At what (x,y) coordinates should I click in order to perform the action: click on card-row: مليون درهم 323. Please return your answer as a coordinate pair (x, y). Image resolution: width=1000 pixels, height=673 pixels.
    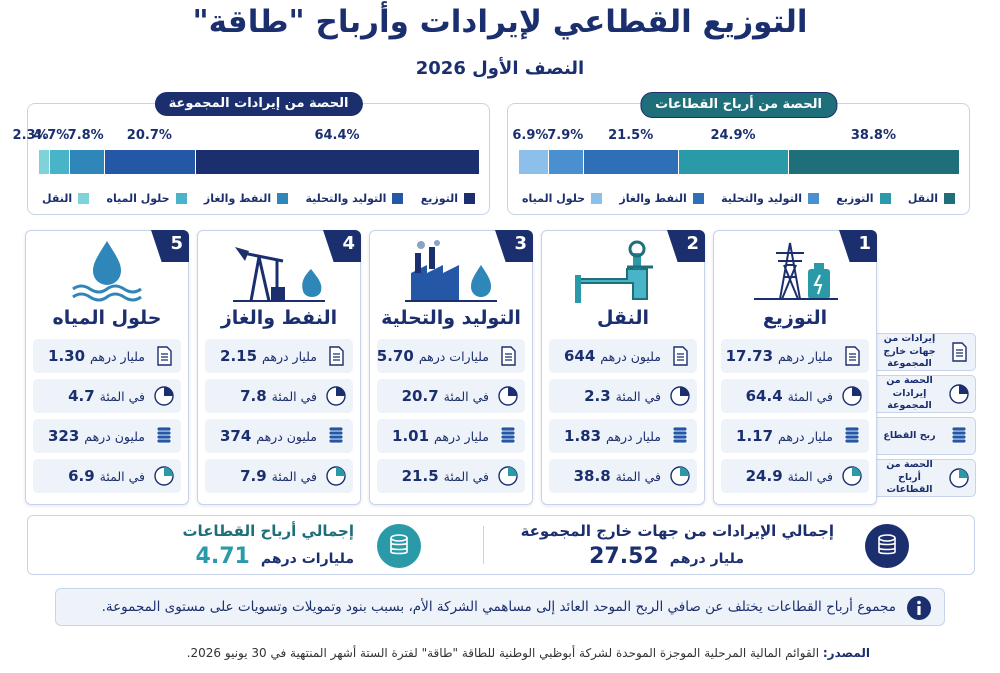
    Looking at the image, I should click on (107, 436).